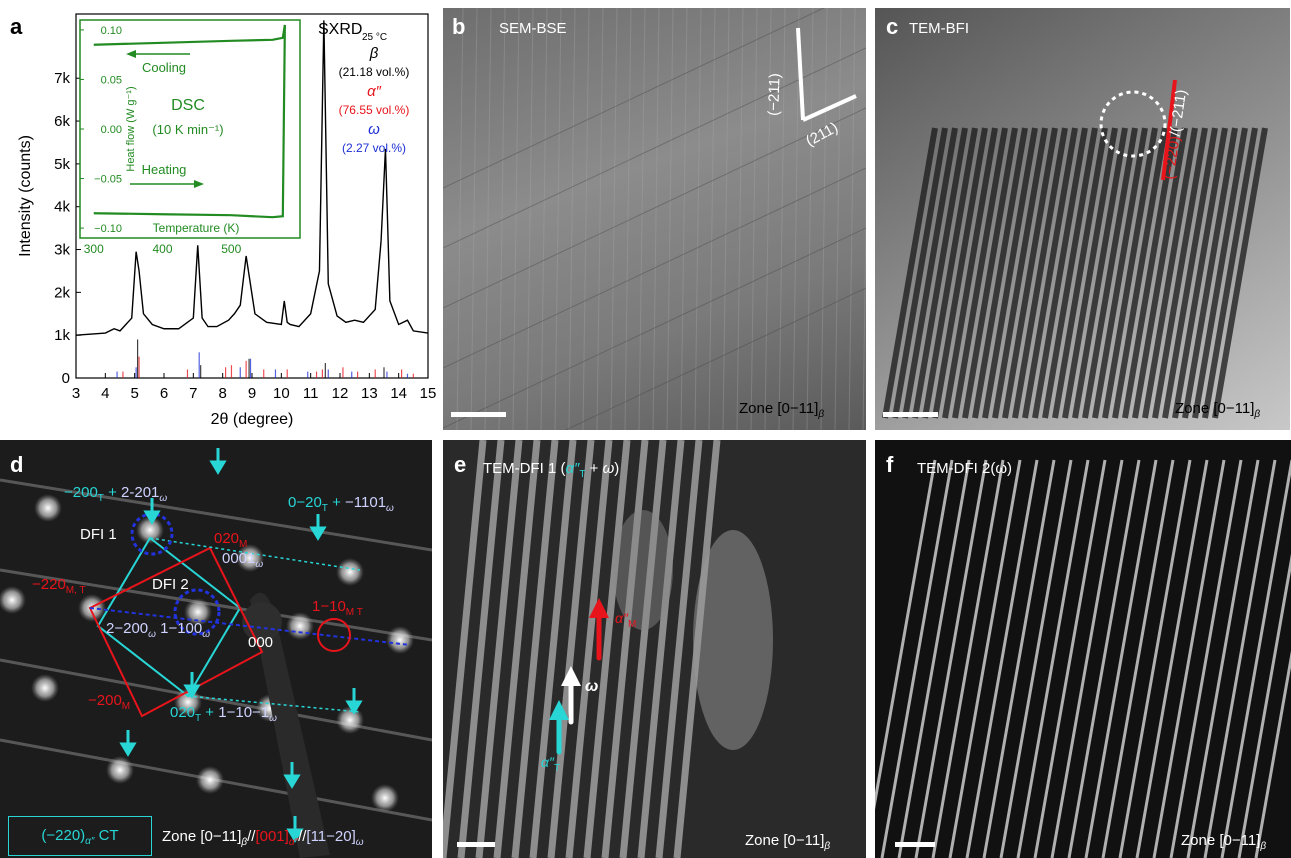 This screenshot has height=858, width=1291. Describe the element at coordinates (187, 129) in the screenshot. I see `inset-rate: (10 K min⁻¹)` at that location.